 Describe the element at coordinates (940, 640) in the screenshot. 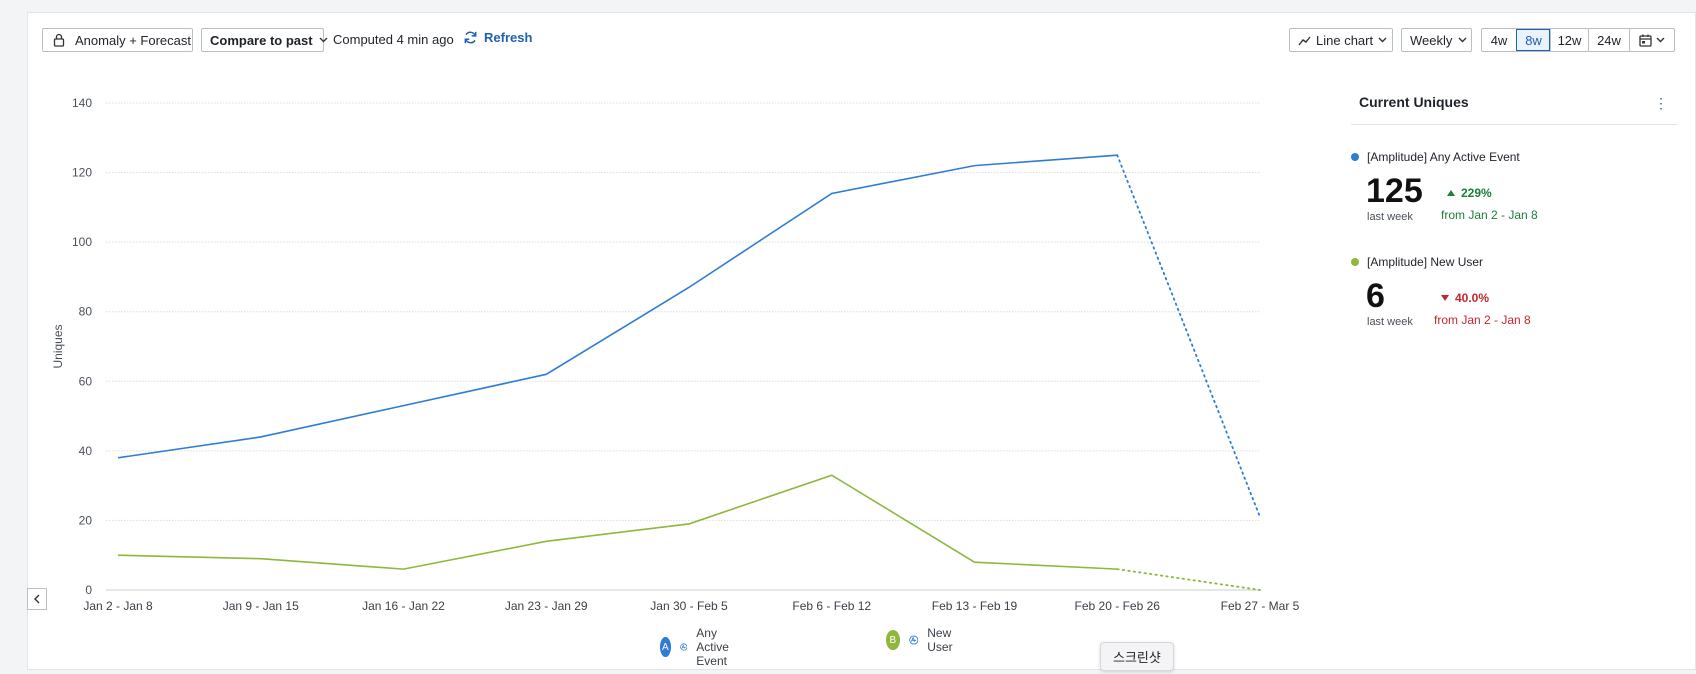

I see `legend-label-b: New User` at that location.